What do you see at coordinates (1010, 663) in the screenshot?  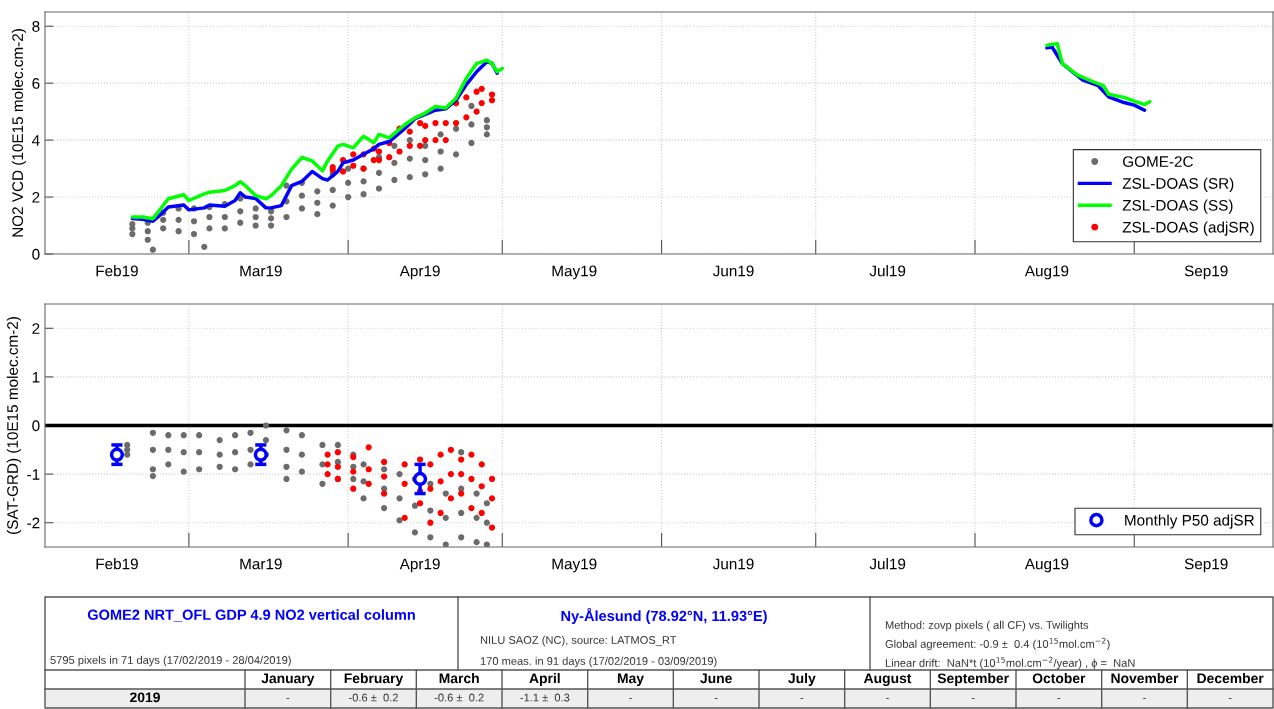 I see `text: Linear drift: NaN*t (10$^{15}$mol.cm$^{−2}$/year) , ϕ = NaN` at bounding box center [1010, 663].